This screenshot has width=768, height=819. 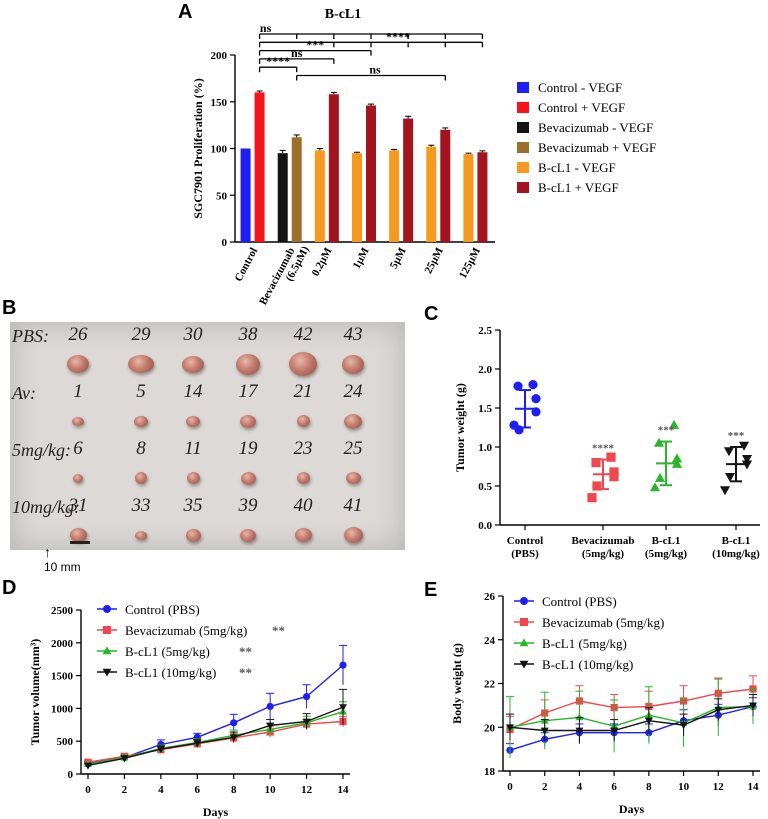 I want to click on chart-e-legend-label: Control (PBS), so click(x=579, y=601).